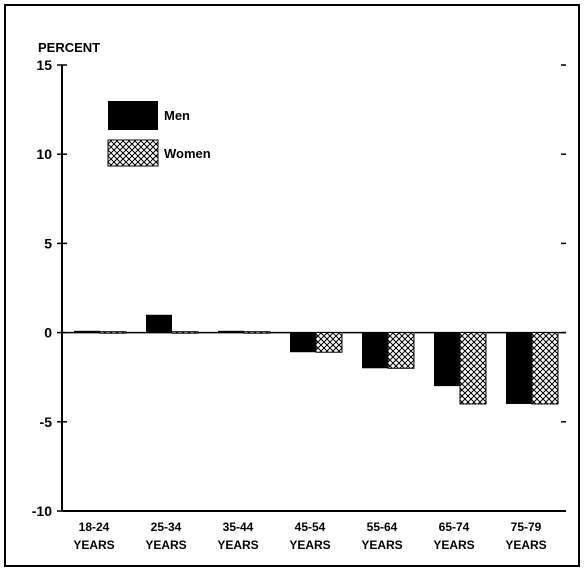  What do you see at coordinates (159, 133) in the screenshot?
I see `legend: Men Women` at bounding box center [159, 133].